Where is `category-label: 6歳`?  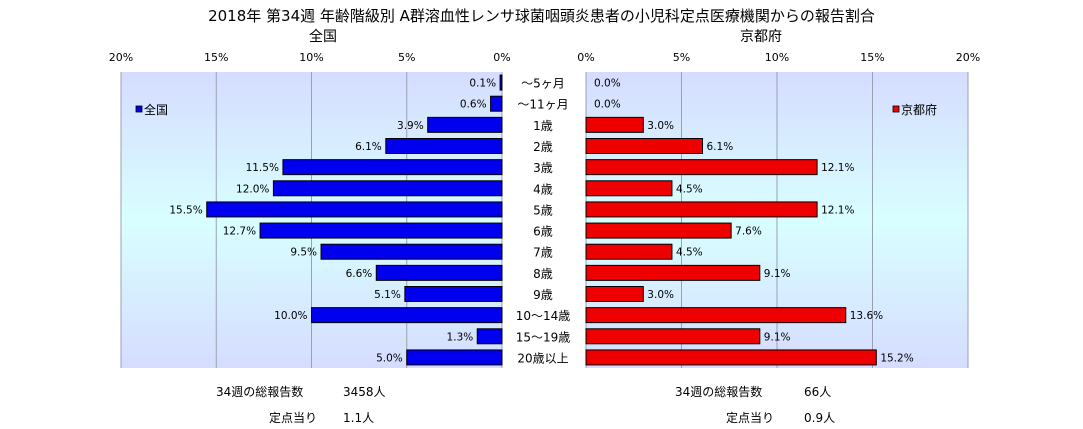 category-label: 6歳 is located at coordinates (543, 232).